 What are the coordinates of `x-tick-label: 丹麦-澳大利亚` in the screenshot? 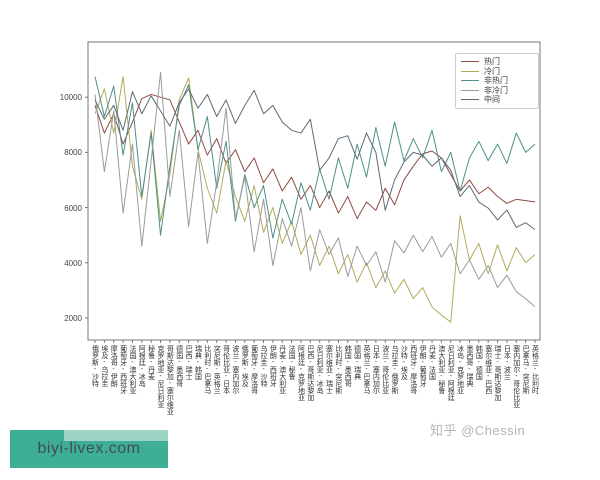 It's located at (282, 369).